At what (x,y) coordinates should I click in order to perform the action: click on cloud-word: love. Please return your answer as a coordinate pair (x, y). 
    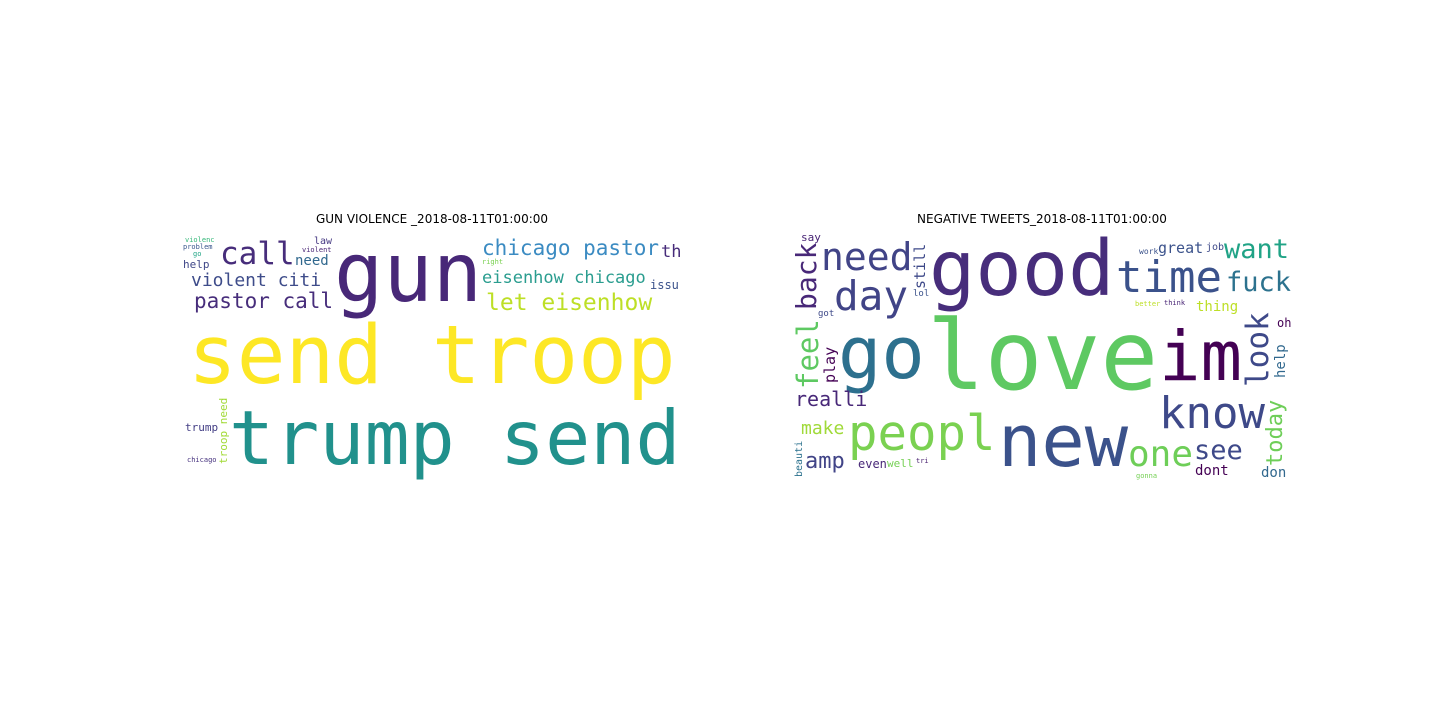
    Looking at the image, I should click on (1043, 356).